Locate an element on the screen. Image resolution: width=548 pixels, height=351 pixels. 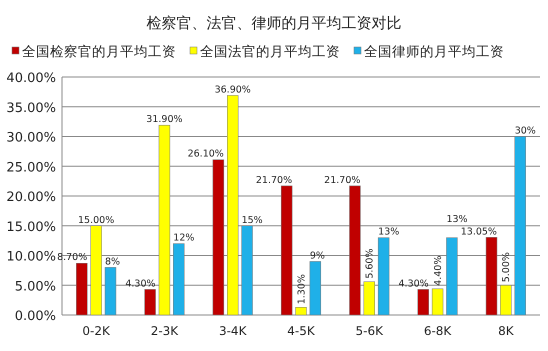
x-tick-label: 0-2K is located at coordinates (97, 331).